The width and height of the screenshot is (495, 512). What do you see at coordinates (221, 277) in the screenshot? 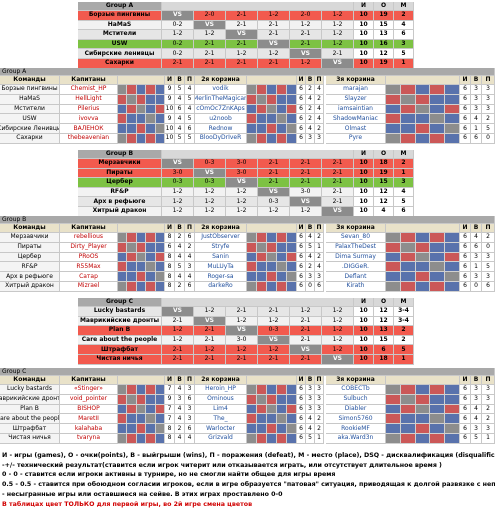
I see `player: Roger-sa` at bounding box center [221, 277].